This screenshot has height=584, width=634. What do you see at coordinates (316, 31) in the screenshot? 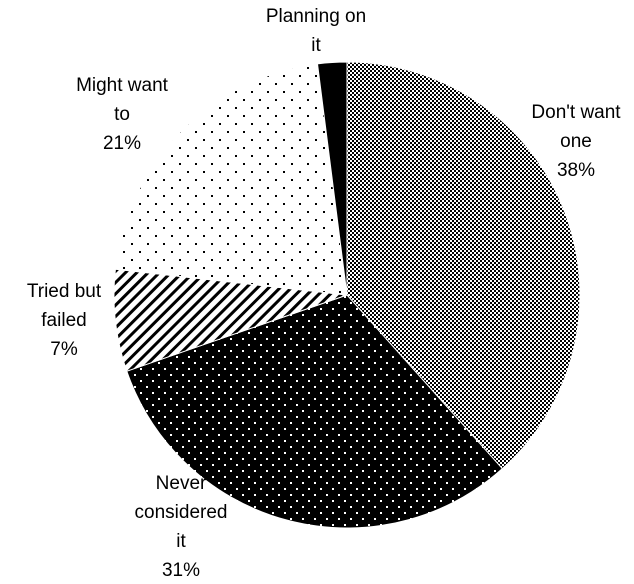
I see `slice-label-5: Planning on it` at bounding box center [316, 31].